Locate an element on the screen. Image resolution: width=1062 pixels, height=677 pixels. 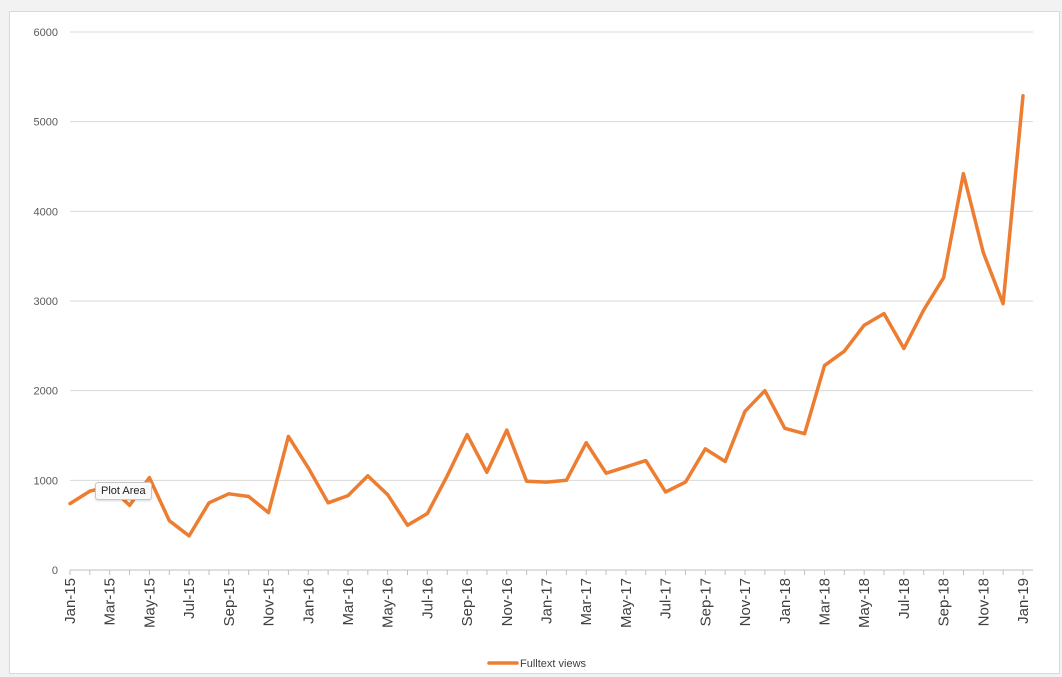
x-tick-label: May-16 is located at coordinates (388, 603).